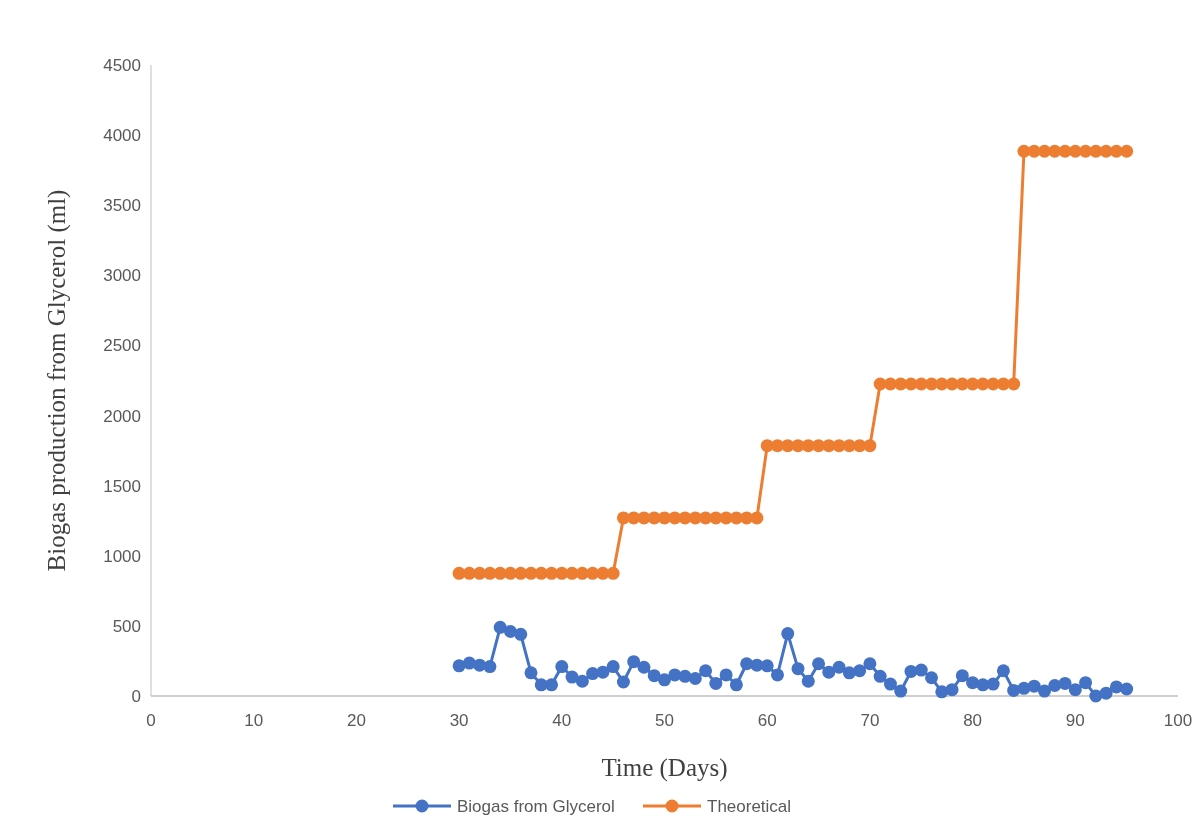  I want to click on x-tick-label: 70, so click(870, 720).